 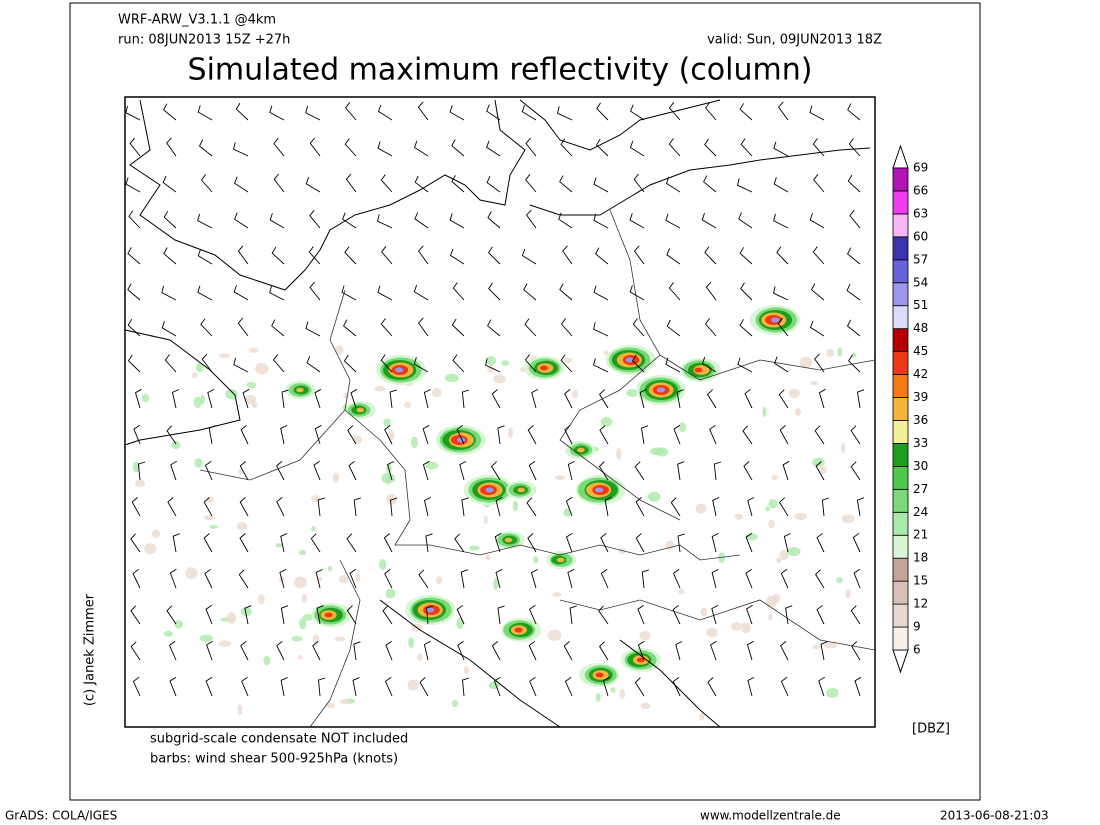 I want to click on colorbar-unit: [DBZ], so click(x=931, y=729).